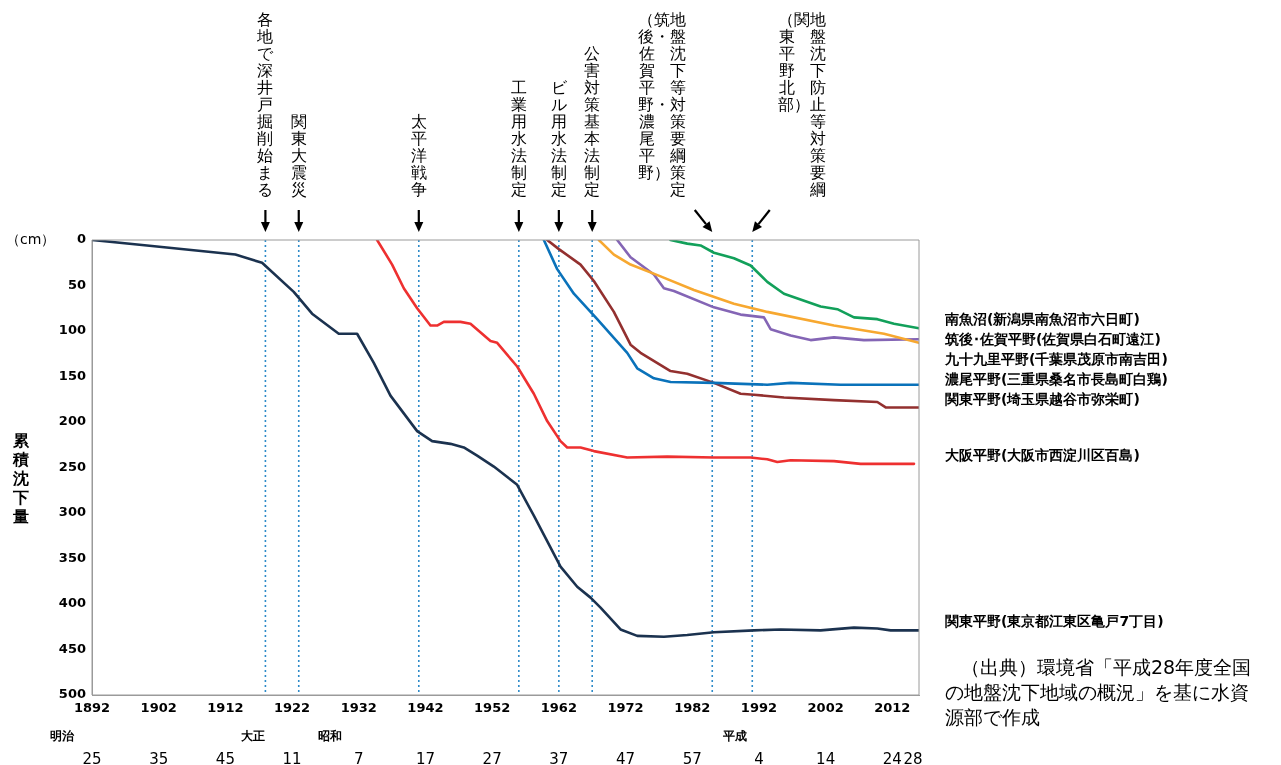 This screenshot has height=765, width=1281. What do you see at coordinates (1042, 398) in the screenshot?
I see `series-label: 関東平野(埼玉県越谷市弥栄町)` at bounding box center [1042, 398].